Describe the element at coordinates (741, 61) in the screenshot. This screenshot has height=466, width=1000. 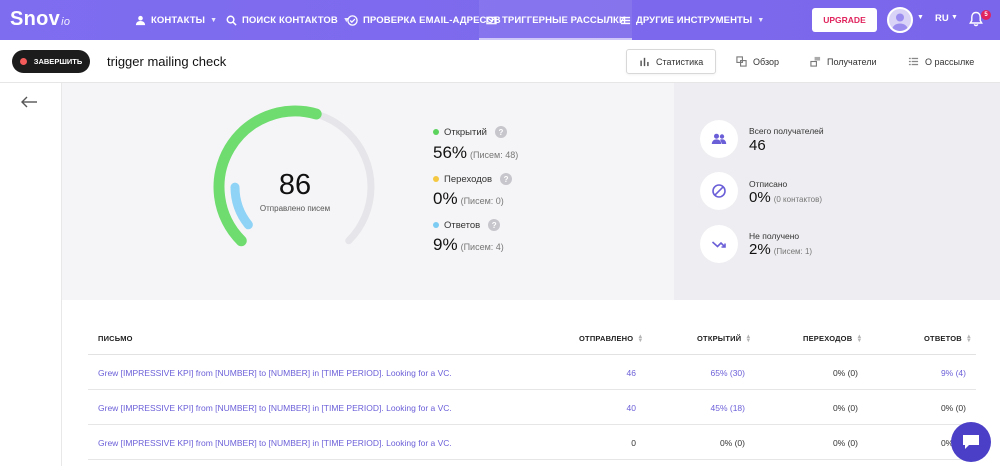
I see `overview-icon` at that location.